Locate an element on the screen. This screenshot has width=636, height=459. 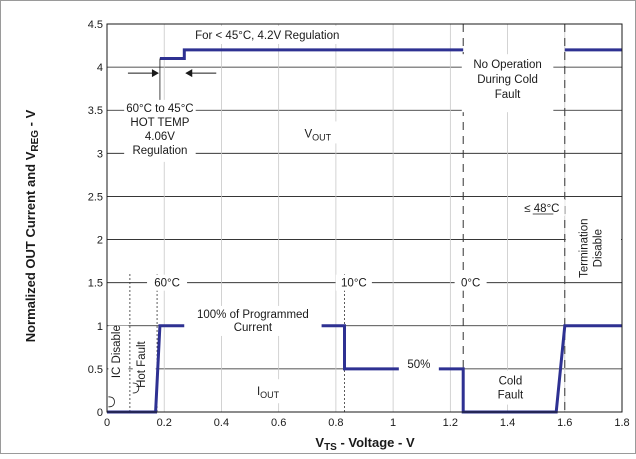
x-tick-label-1.4: 1.4 is located at coordinates (507, 423).